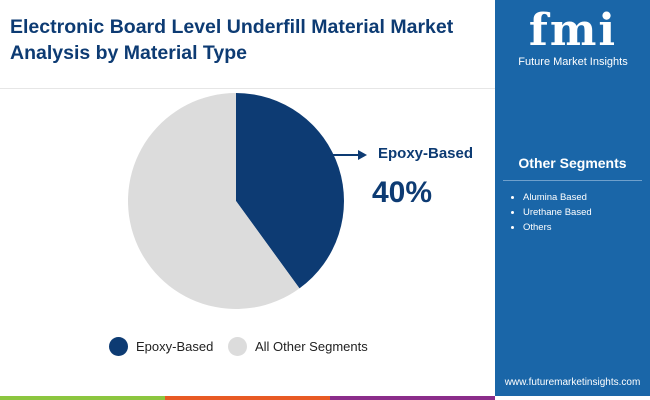 This screenshot has width=650, height=400. Describe the element at coordinates (557, 227) in the screenshot. I see `list-item: Others` at that location.